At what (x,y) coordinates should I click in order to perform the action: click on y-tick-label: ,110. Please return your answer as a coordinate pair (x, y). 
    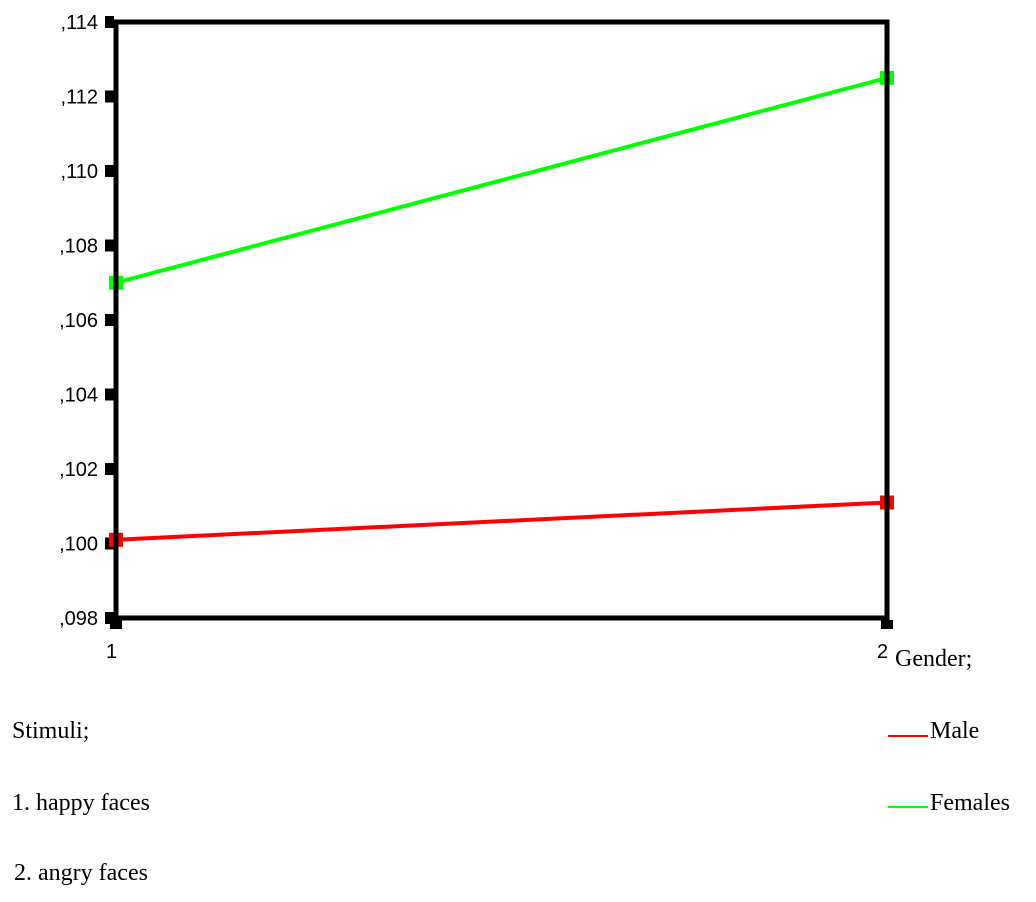
    Looking at the image, I should click on (79, 172).